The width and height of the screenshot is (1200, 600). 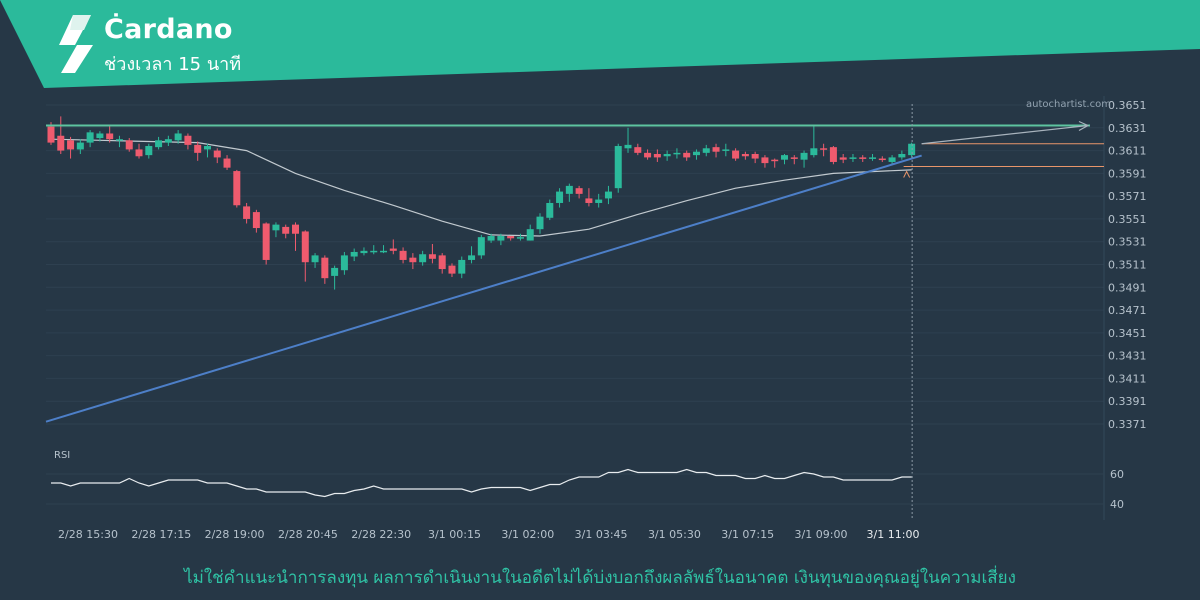 What do you see at coordinates (88, 534) in the screenshot?
I see `time-tick-label: 2/28 15:30` at bounding box center [88, 534].